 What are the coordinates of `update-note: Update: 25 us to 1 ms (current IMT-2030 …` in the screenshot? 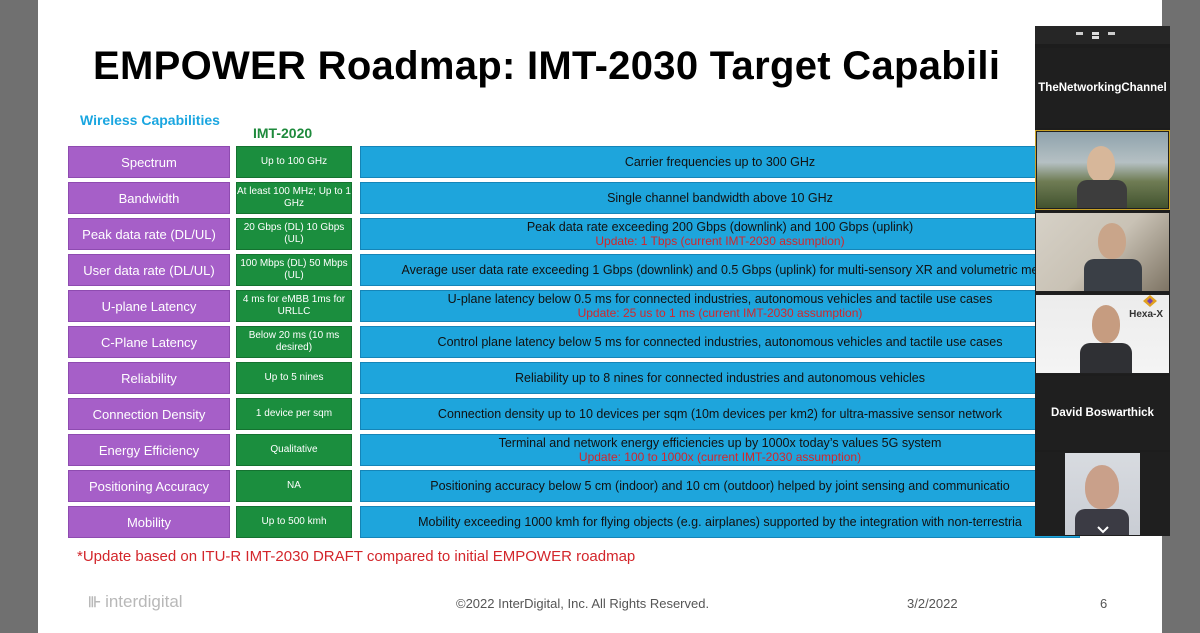 It's located at (720, 313).